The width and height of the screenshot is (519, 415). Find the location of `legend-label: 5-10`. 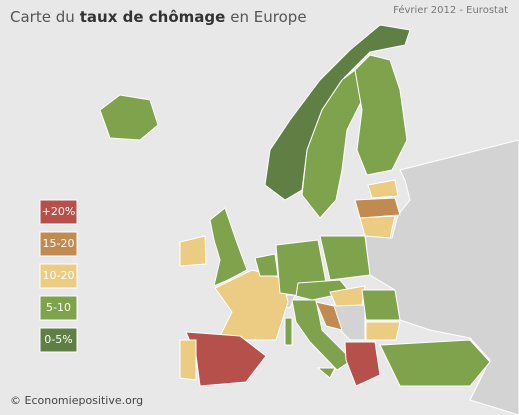

legend-label: 5-10 is located at coordinates (58, 307).